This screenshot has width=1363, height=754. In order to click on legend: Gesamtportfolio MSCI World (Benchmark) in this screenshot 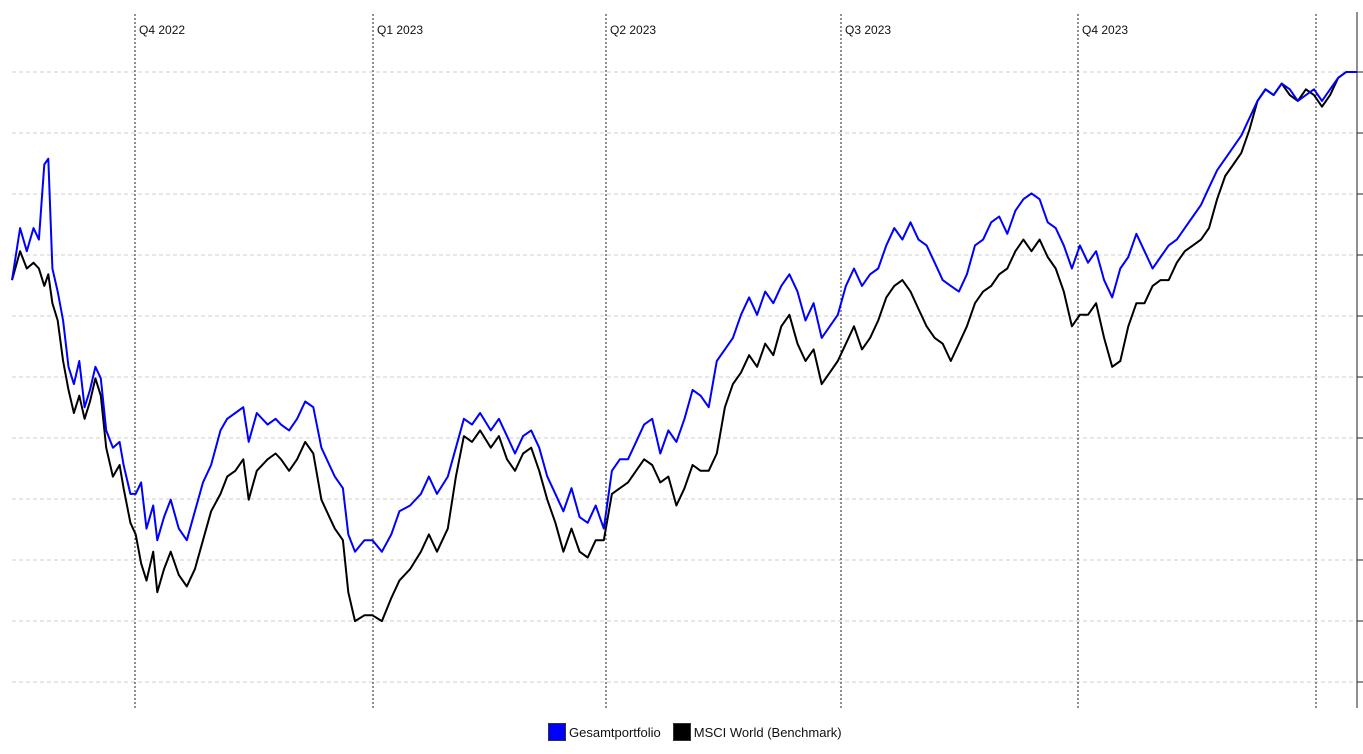, I will do `click(701, 732)`.